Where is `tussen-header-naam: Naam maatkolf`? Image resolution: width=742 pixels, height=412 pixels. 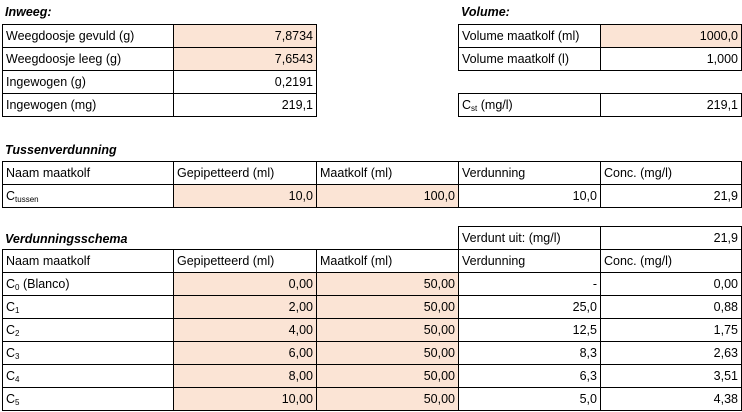
tussen-header-naam: Naam maatkolf is located at coordinates (87, 172).